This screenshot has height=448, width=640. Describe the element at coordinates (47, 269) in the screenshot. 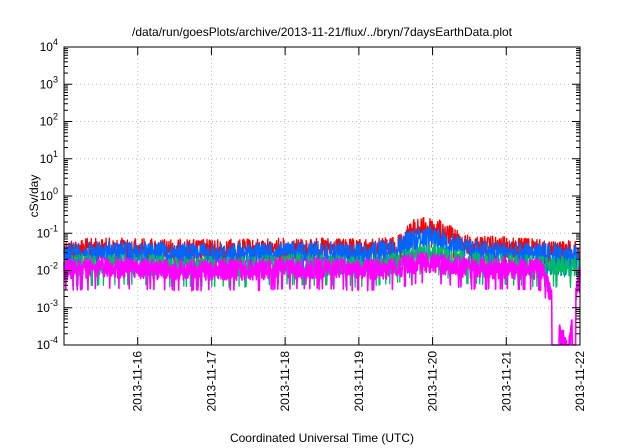

I see `y-tick-label: 10⁻²` at that location.